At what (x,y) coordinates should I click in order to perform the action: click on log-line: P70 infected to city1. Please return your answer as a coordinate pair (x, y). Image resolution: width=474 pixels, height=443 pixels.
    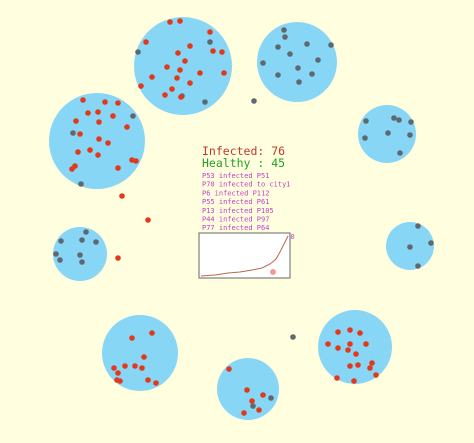
    Looking at the image, I should click on (246, 185).